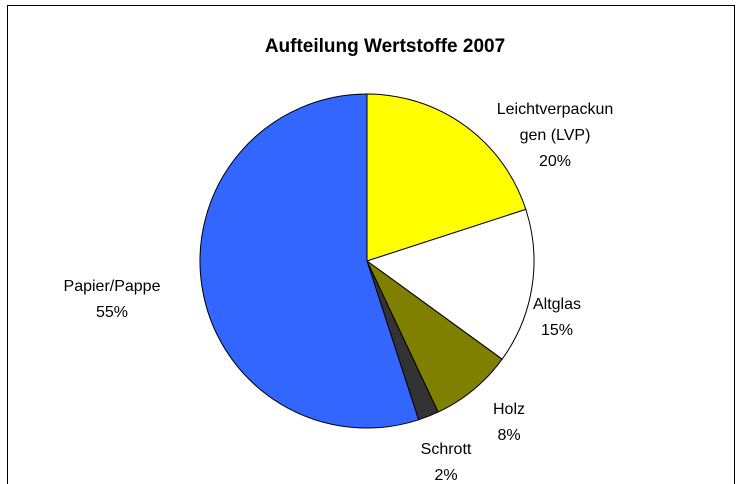 This screenshot has height=484, width=742. Describe the element at coordinates (555, 161) in the screenshot. I see `value-label: 20%` at that location.